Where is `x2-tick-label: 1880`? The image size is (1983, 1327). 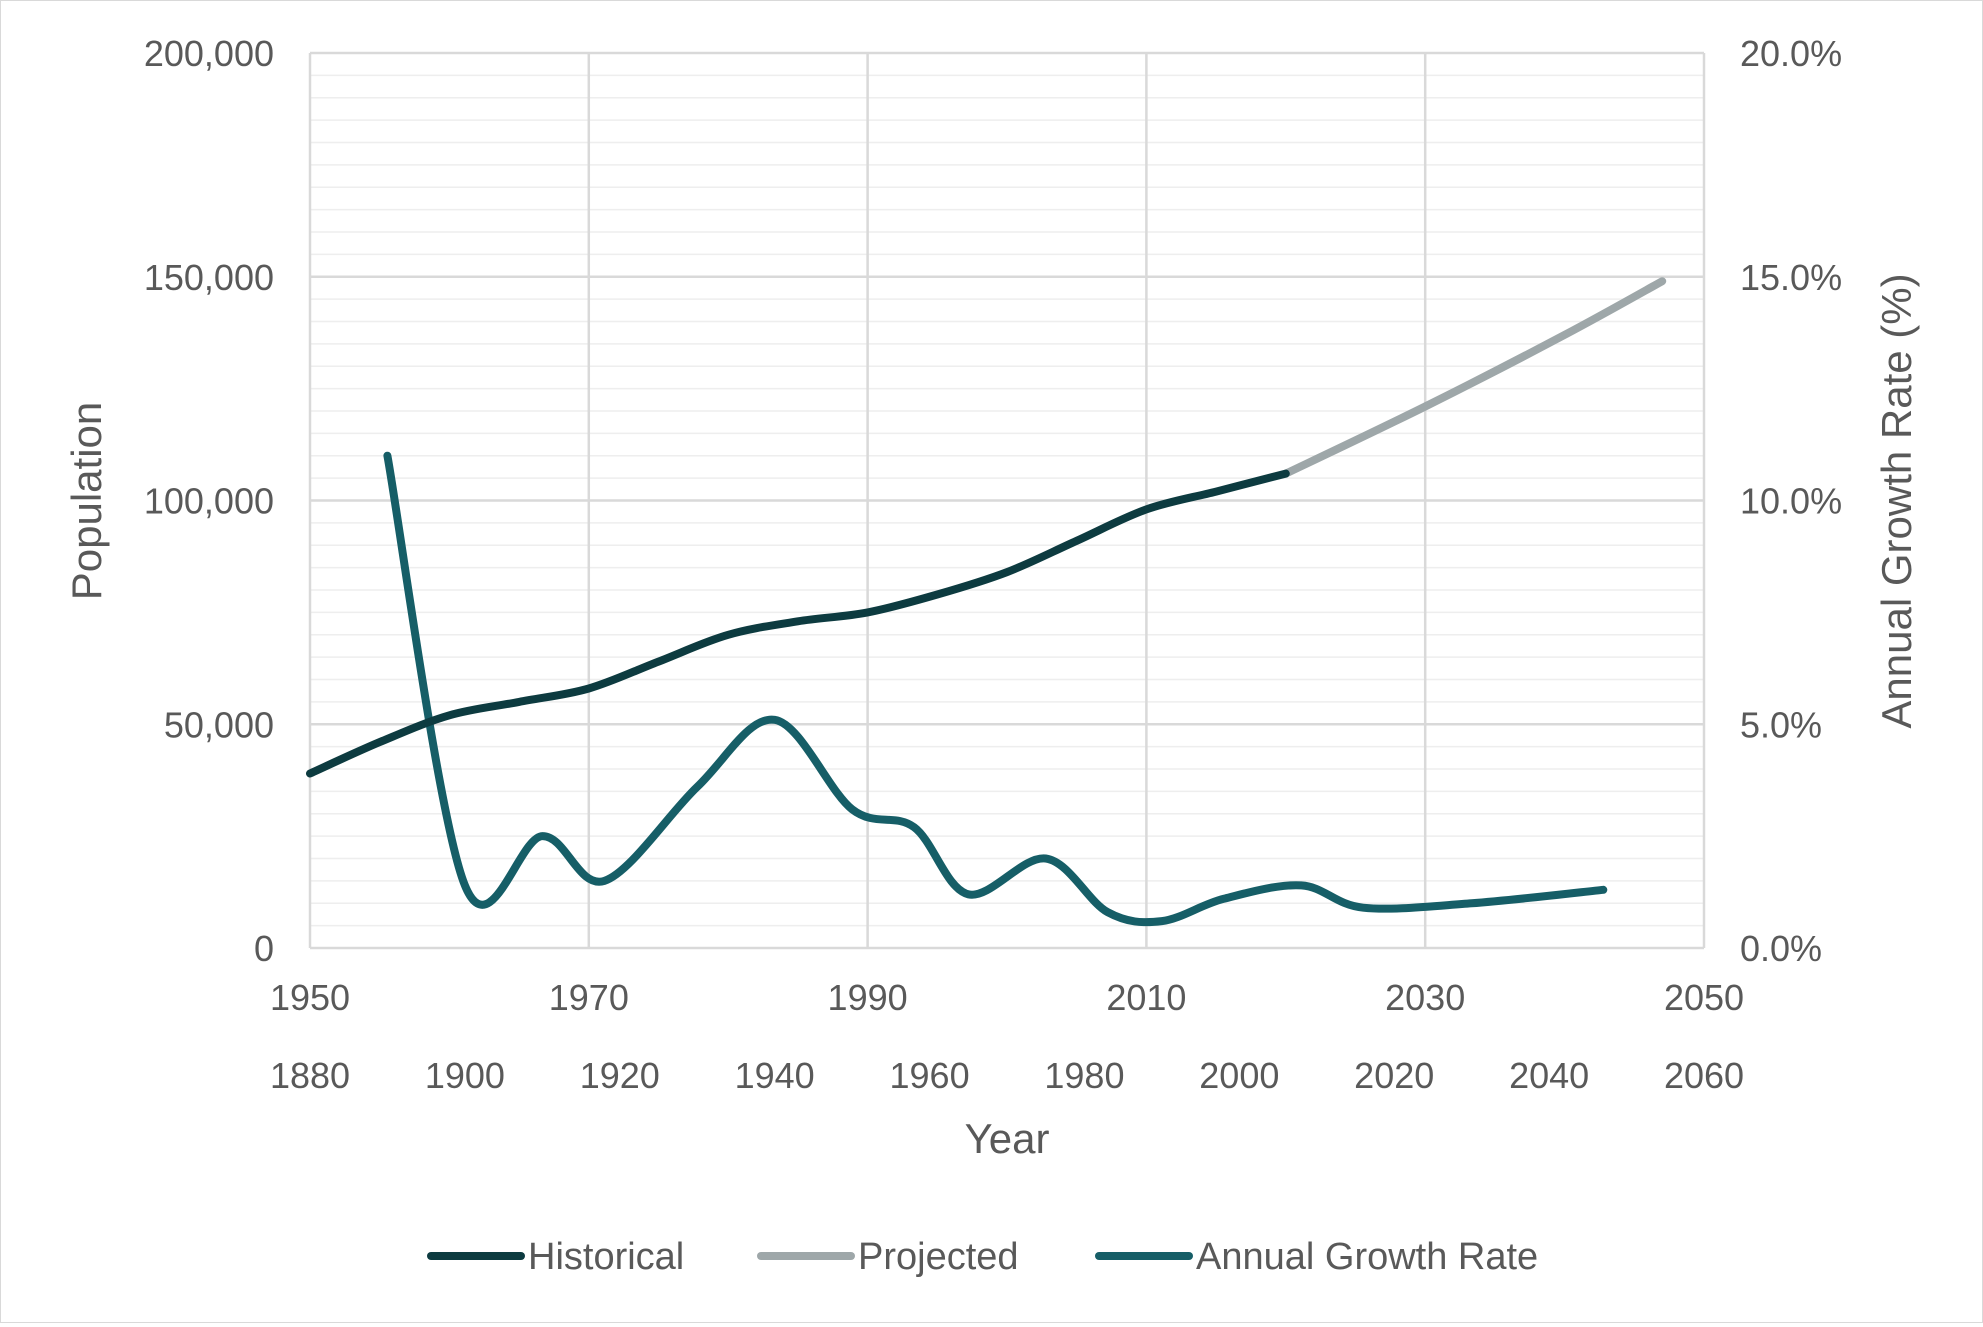
x2-tick-label: 1880 is located at coordinates (310, 1075).